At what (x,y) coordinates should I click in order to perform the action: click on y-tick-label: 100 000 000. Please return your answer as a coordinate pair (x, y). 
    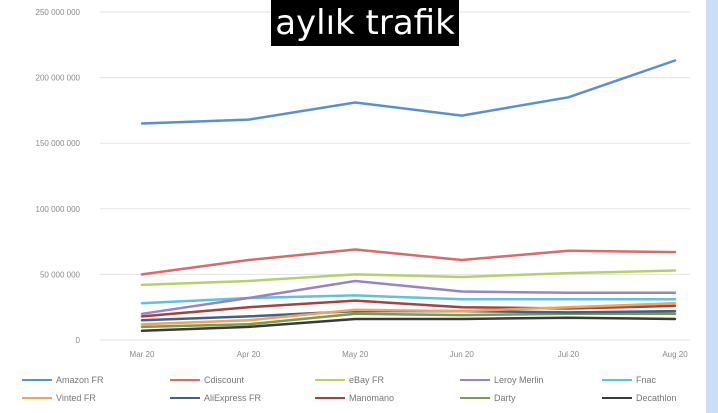
    Looking at the image, I should click on (58, 209).